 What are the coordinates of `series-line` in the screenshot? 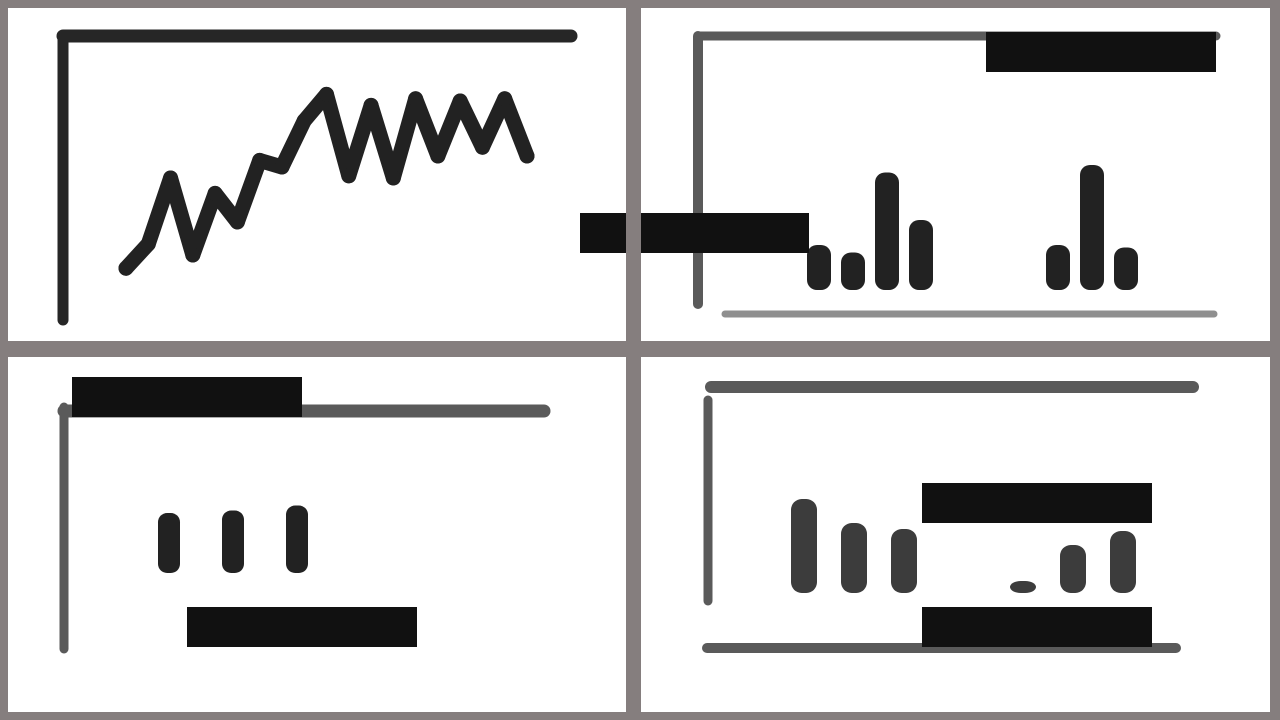 It's located at (326, 181).